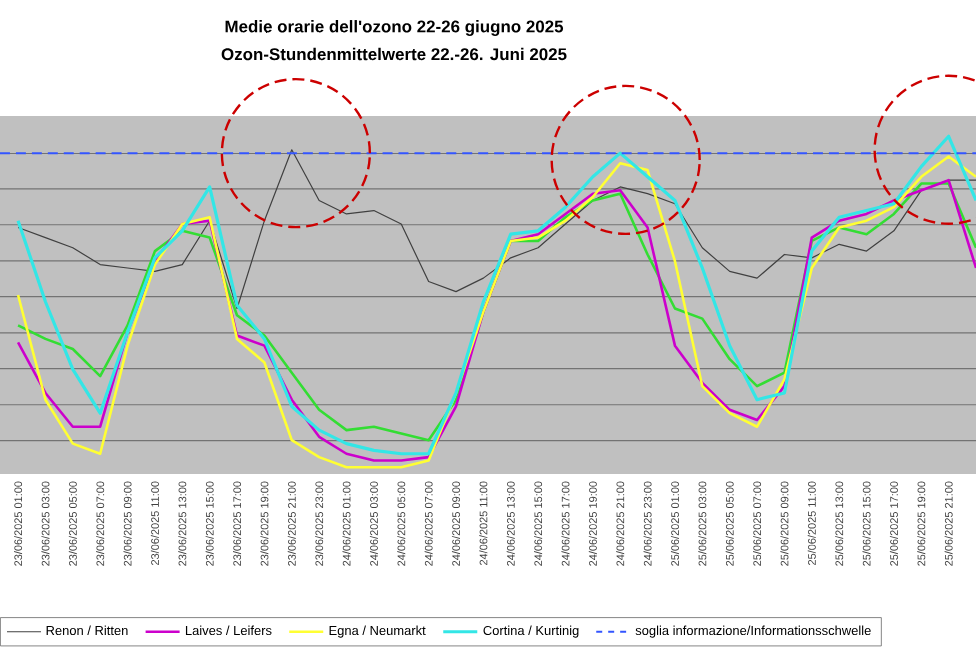  Describe the element at coordinates (394, 28) in the screenshot. I see `chart-title: Medie orarie dell'ozono 22-26 giugno 2025` at that location.